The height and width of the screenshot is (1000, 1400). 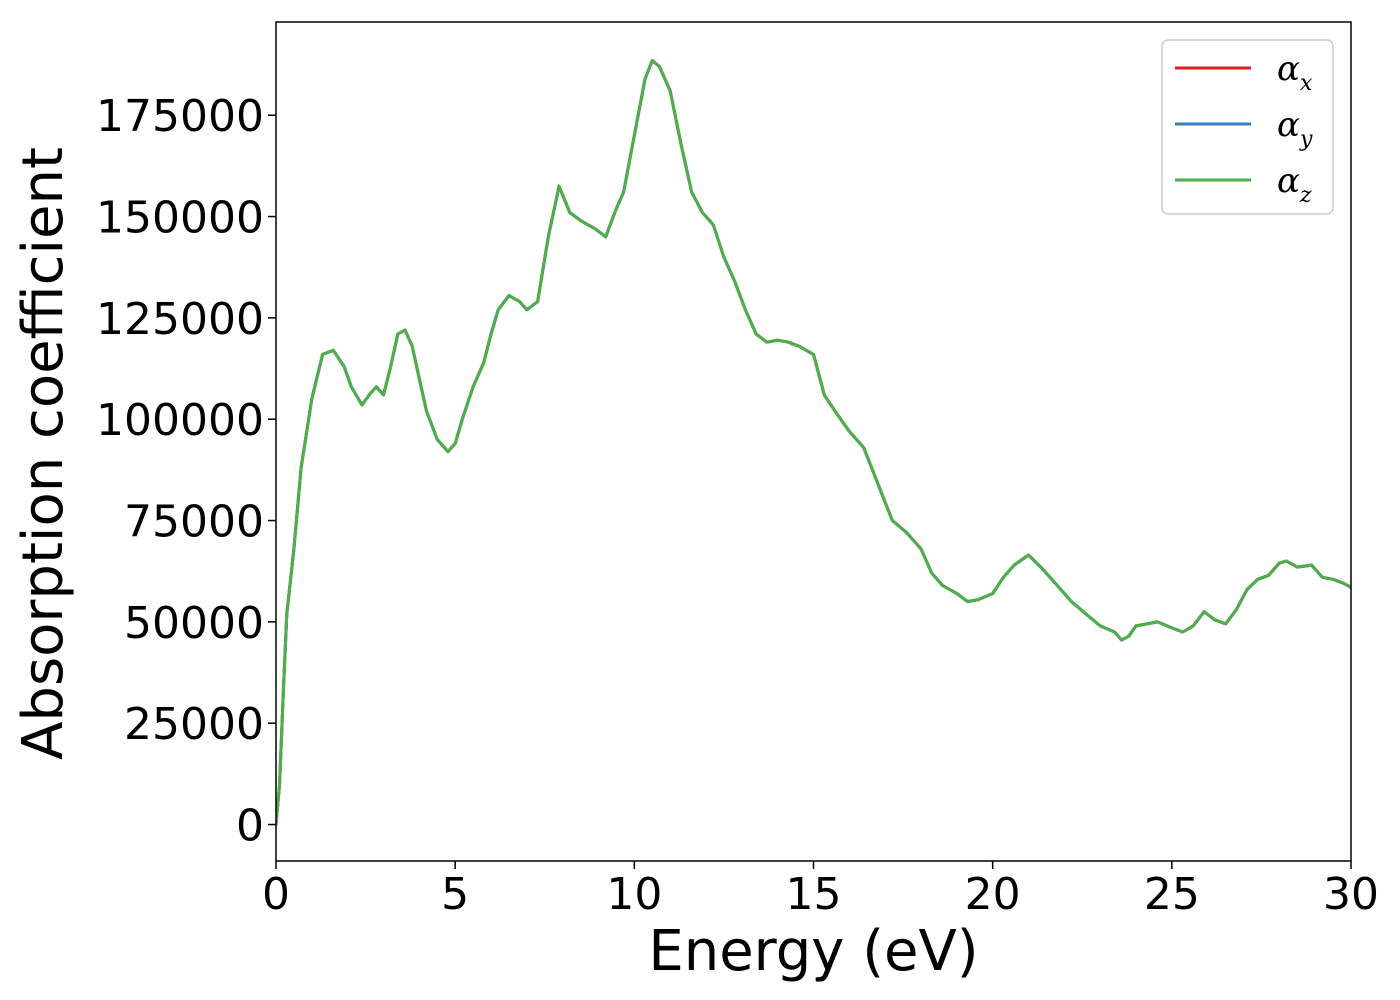 What do you see at coordinates (194, 522) in the screenshot?
I see `y-tick-label: 75000` at bounding box center [194, 522].